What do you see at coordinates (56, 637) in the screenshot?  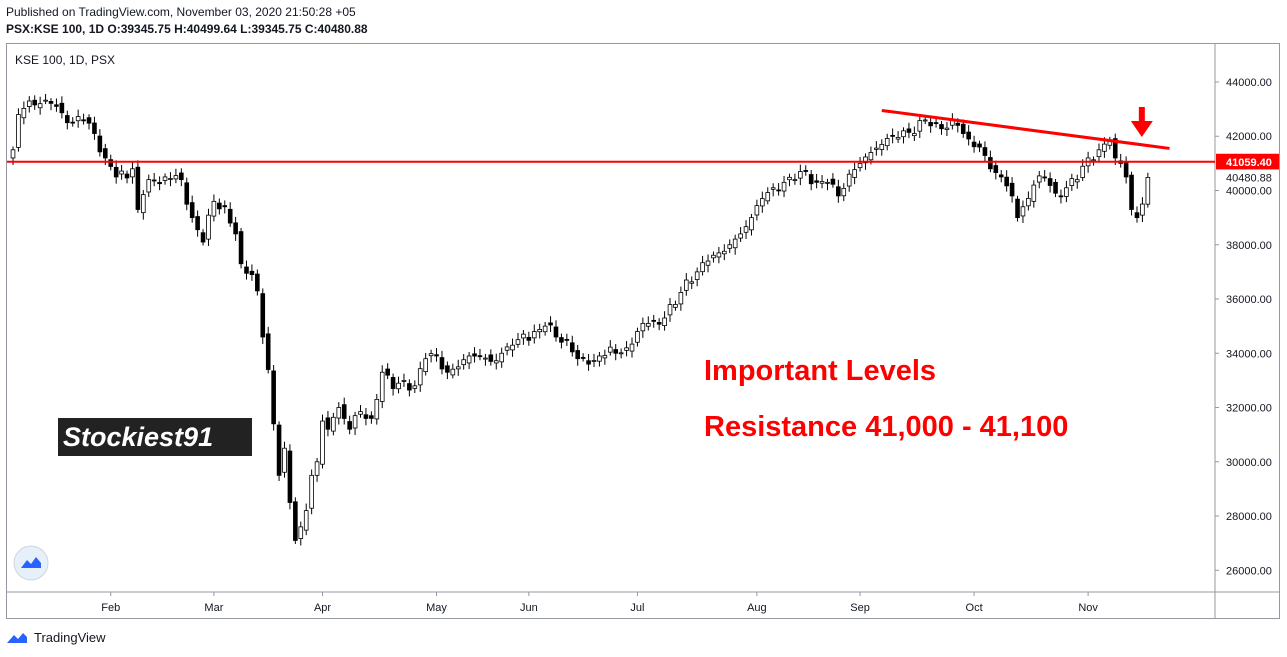 I see `footer-brand: TradingView` at bounding box center [56, 637].